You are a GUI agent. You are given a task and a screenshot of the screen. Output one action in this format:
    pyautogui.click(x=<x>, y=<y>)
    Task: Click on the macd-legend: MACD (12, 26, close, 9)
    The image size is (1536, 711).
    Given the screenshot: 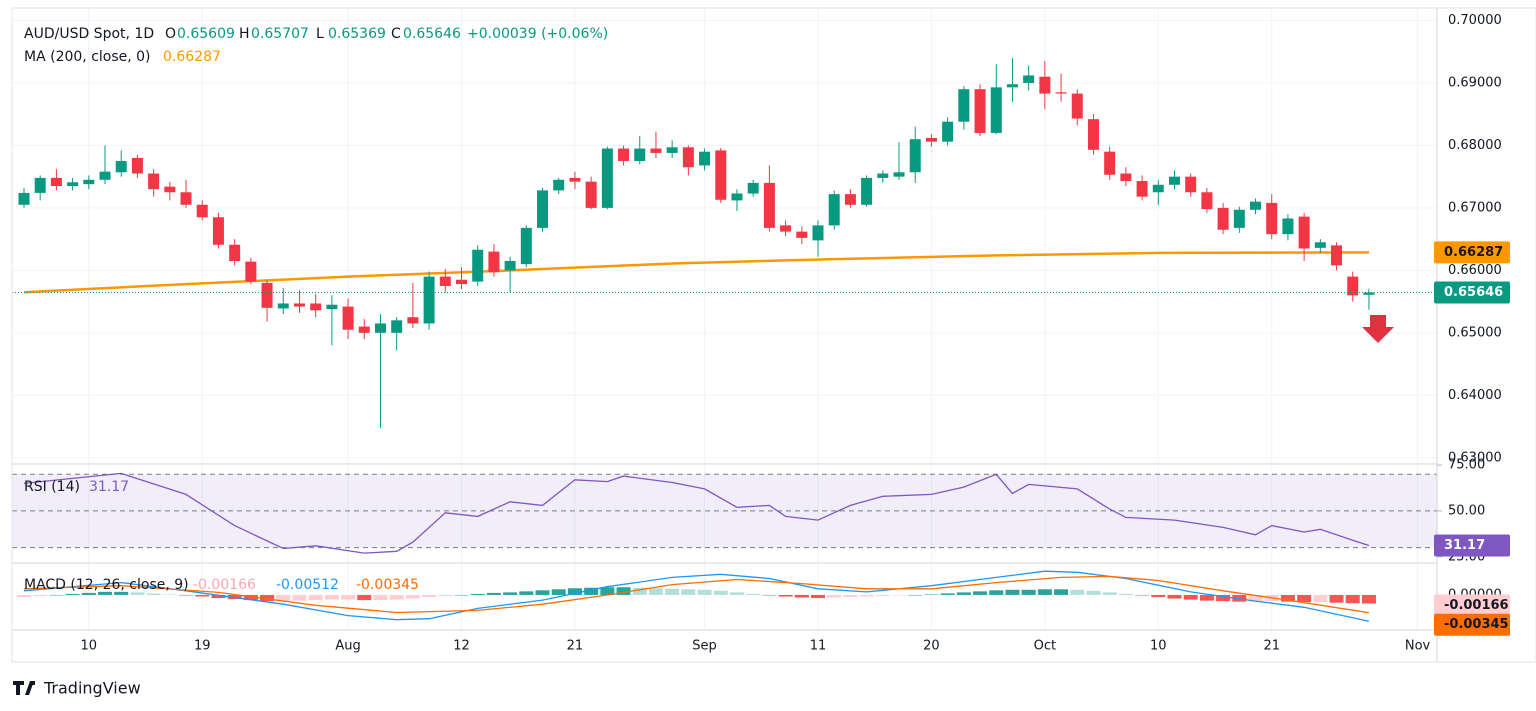 What is the action you would take?
    pyautogui.click(x=106, y=585)
    